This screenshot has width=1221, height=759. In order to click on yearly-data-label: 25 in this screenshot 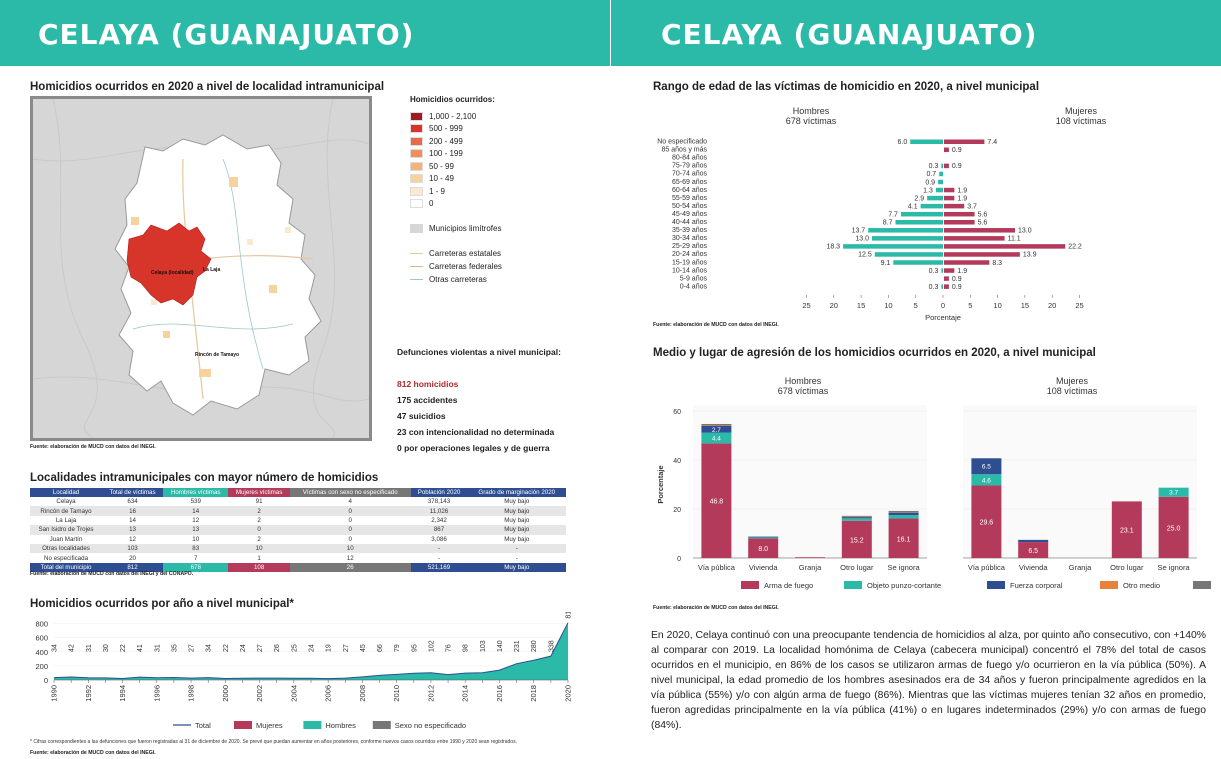, I will do `click(294, 648)`.